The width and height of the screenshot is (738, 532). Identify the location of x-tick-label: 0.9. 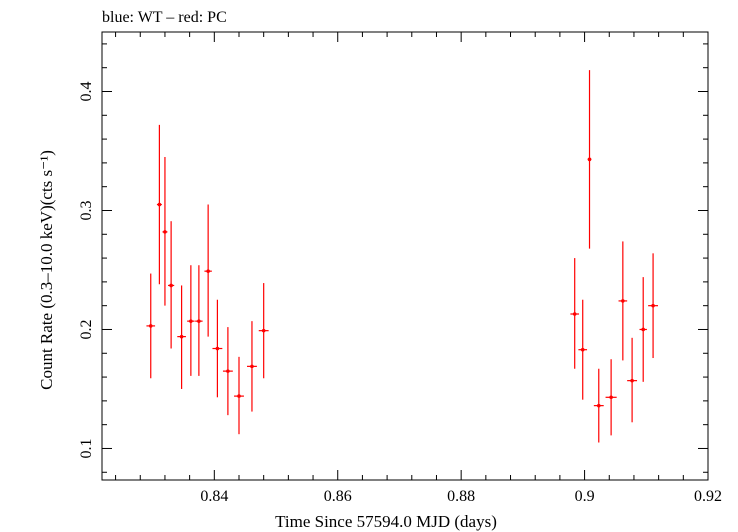
(585, 496).